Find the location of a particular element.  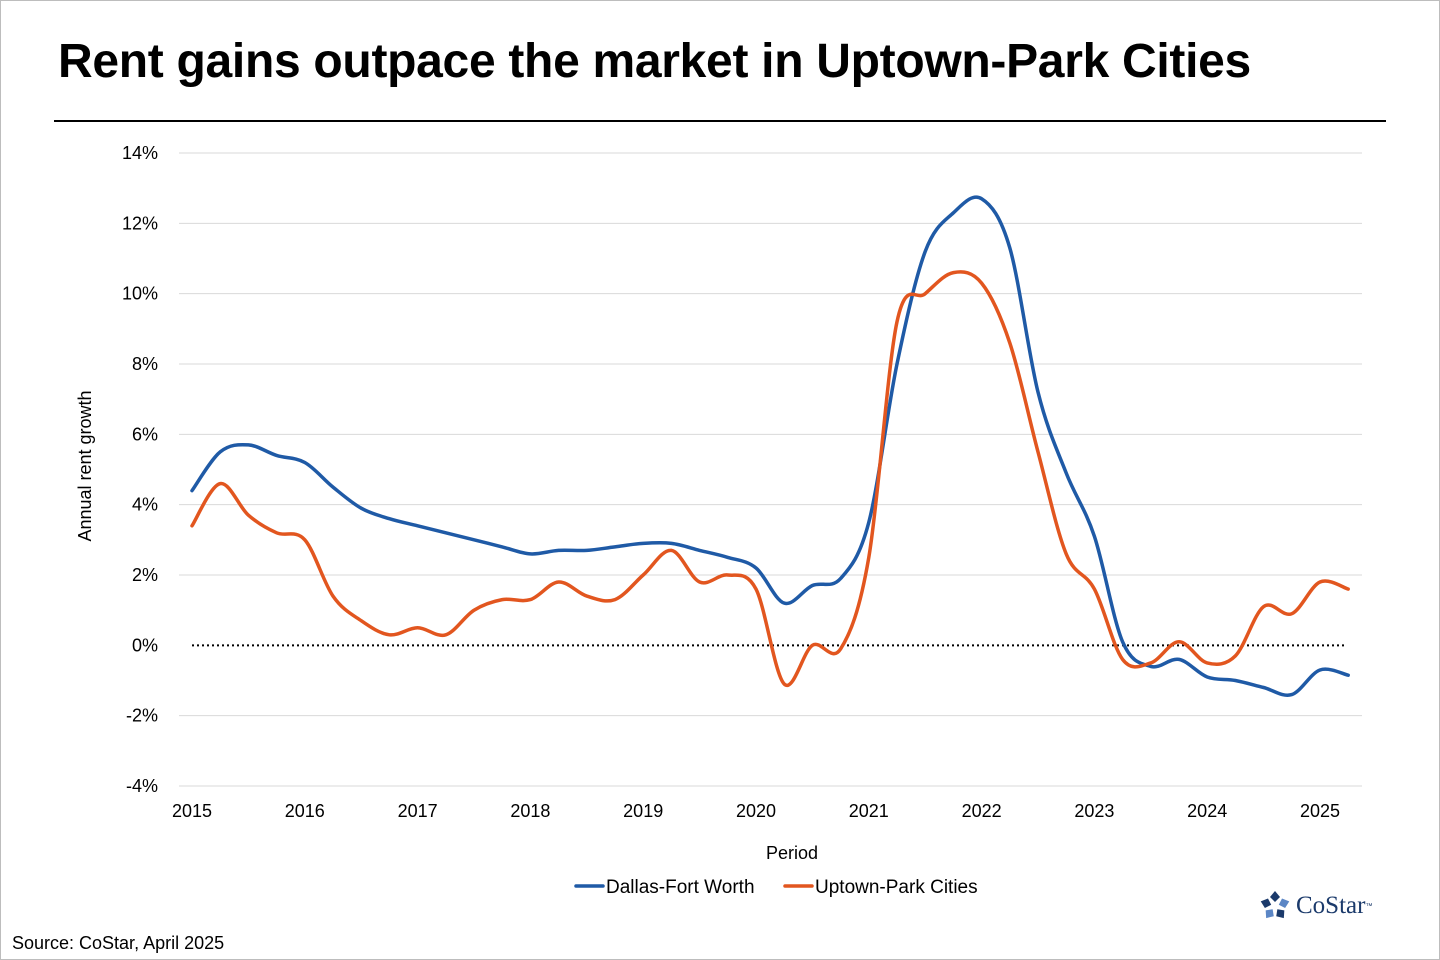

y-tick-label: 8% is located at coordinates (145, 364).